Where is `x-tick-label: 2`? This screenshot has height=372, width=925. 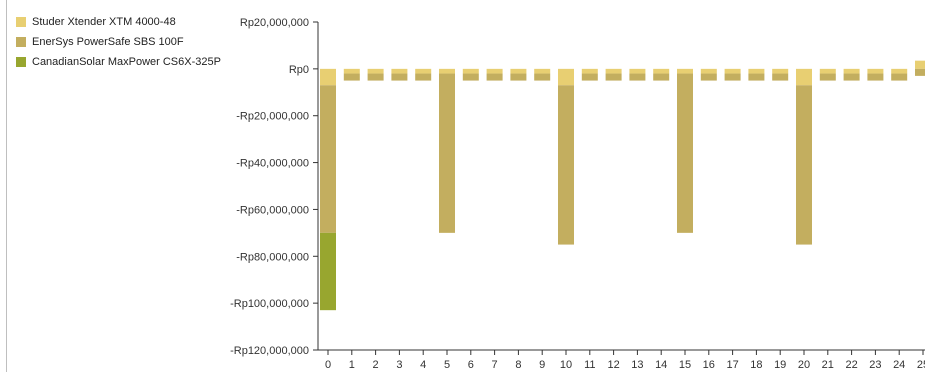
x-tick-label: 2 is located at coordinates (376, 365).